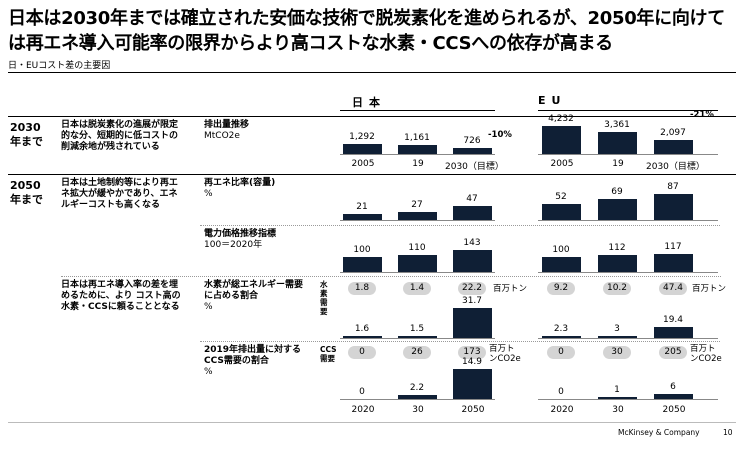 This screenshot has height=454, width=740. I want to click on metric-divider-price, so click(460, 225).